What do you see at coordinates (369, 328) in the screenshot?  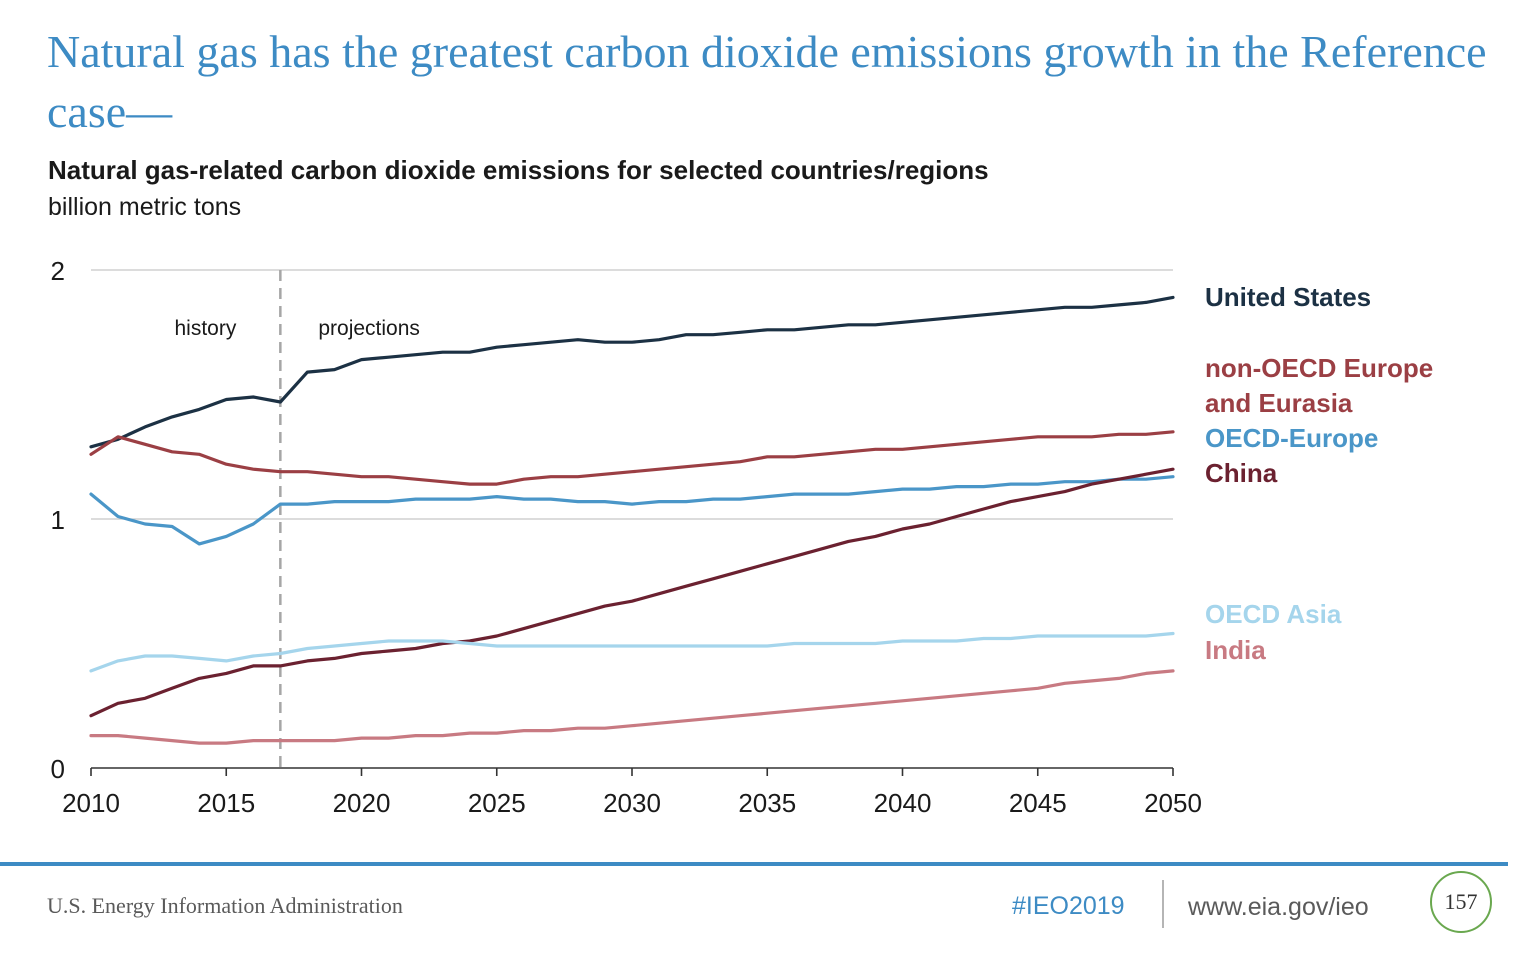 I see `projections-label: projections` at bounding box center [369, 328].